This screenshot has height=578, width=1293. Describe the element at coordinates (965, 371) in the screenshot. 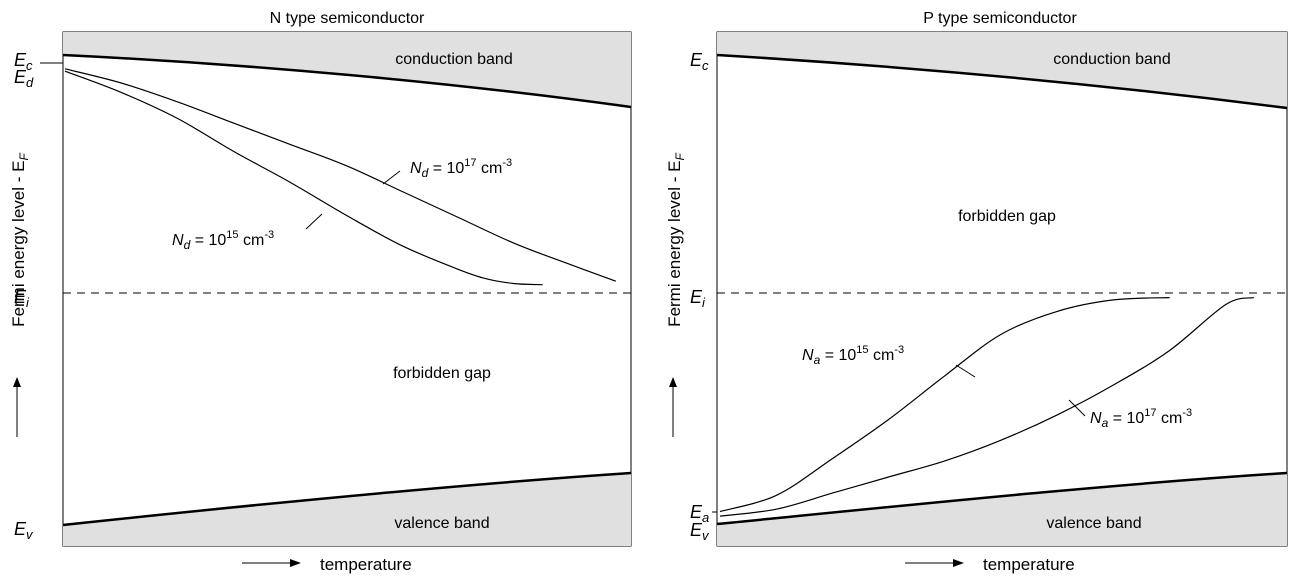

I see `leader-line-na-1e15` at that location.